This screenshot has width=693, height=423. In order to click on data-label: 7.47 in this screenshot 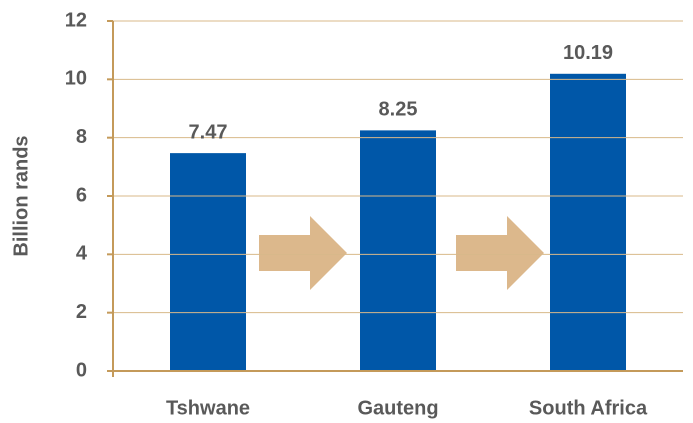, I will do `click(208, 132)`.